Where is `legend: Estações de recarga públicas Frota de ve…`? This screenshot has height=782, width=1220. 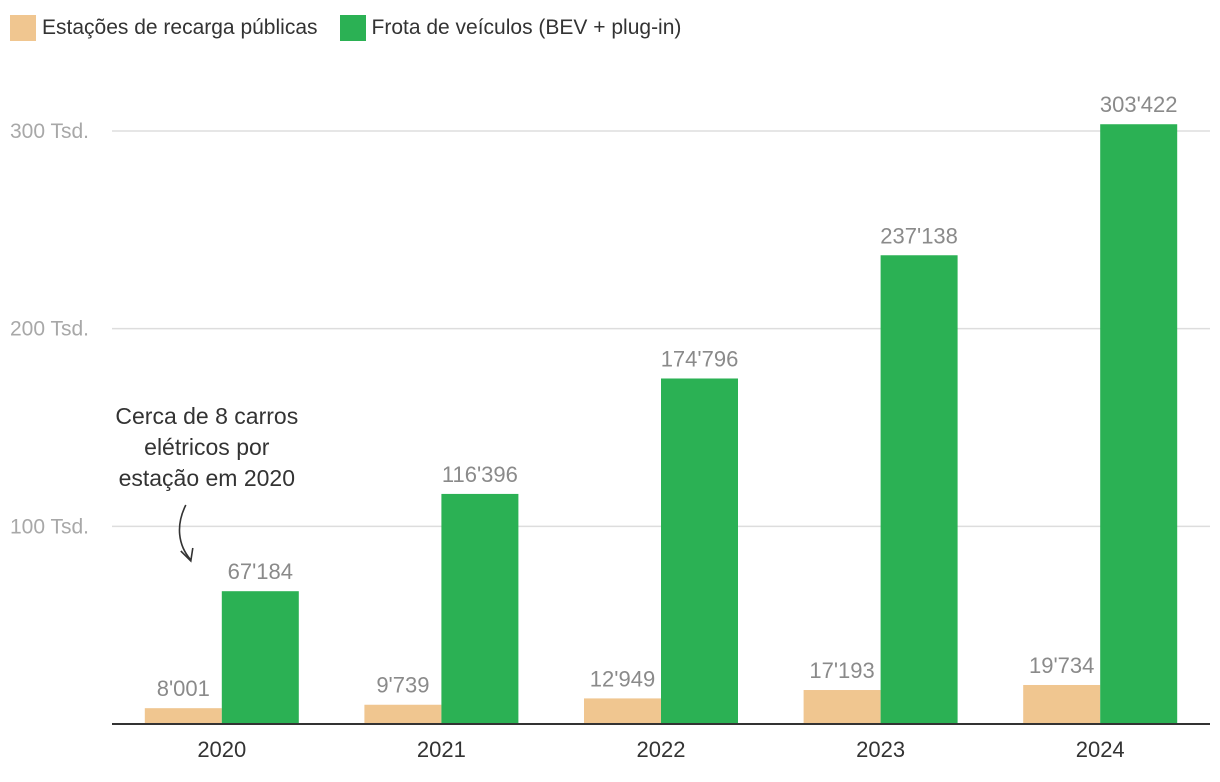
legend: Estações de recarga públicas Frota de ve… is located at coordinates (356, 28).